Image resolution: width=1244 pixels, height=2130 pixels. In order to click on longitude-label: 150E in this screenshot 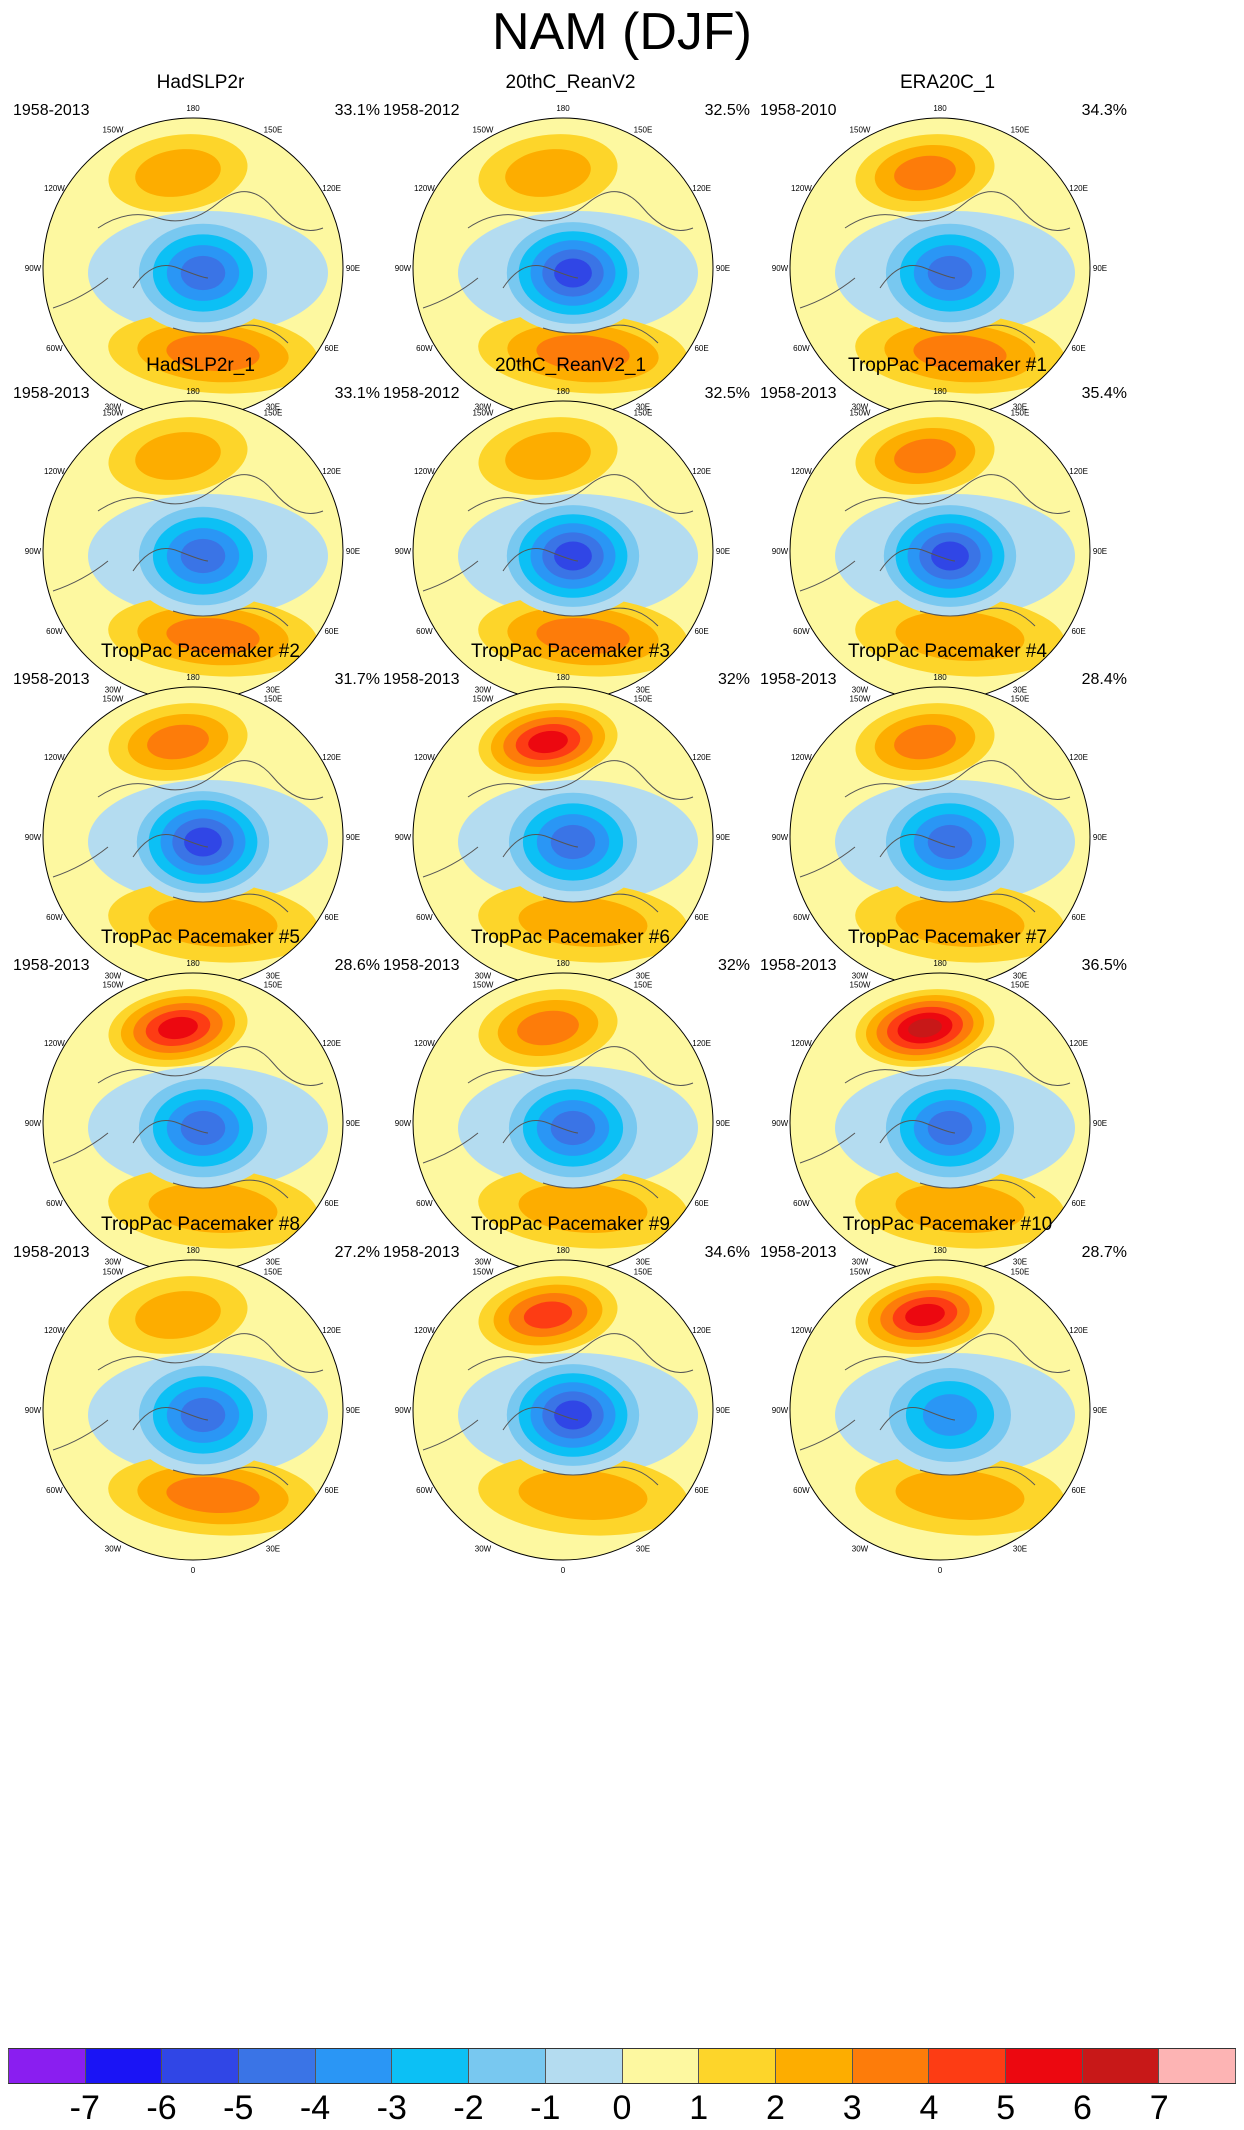, I will do `click(273, 129)`.